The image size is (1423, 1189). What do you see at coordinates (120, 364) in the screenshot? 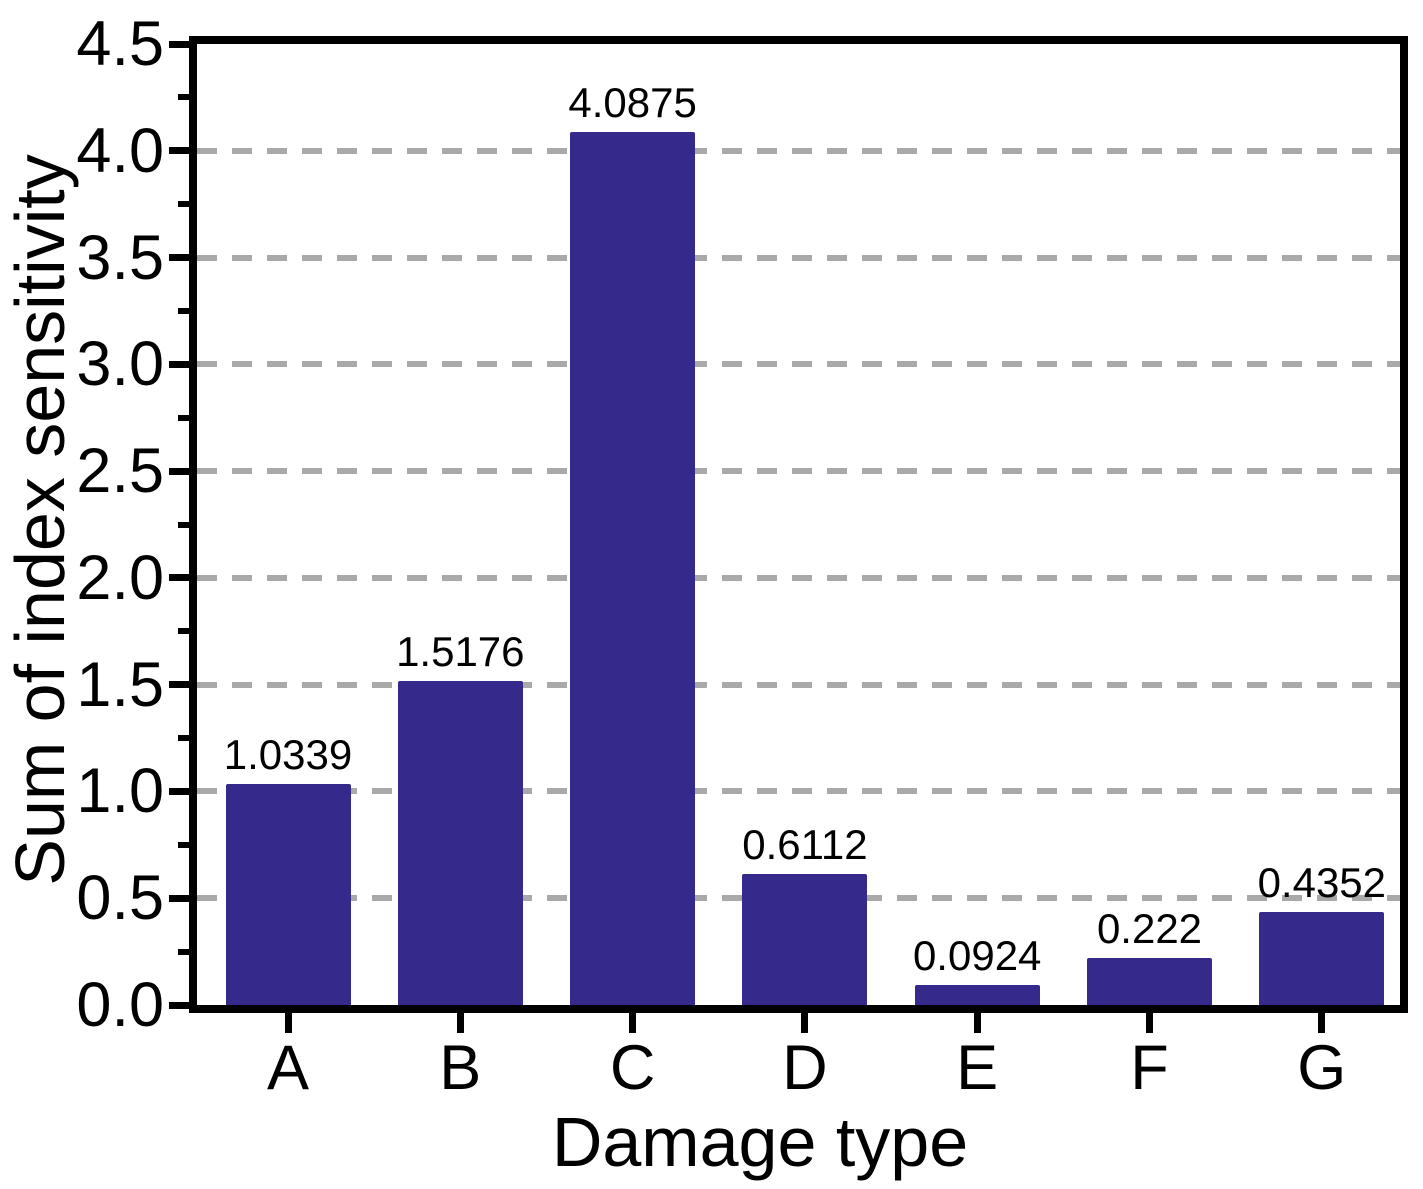
I see `y-tick-label: 3.0` at bounding box center [120, 364].